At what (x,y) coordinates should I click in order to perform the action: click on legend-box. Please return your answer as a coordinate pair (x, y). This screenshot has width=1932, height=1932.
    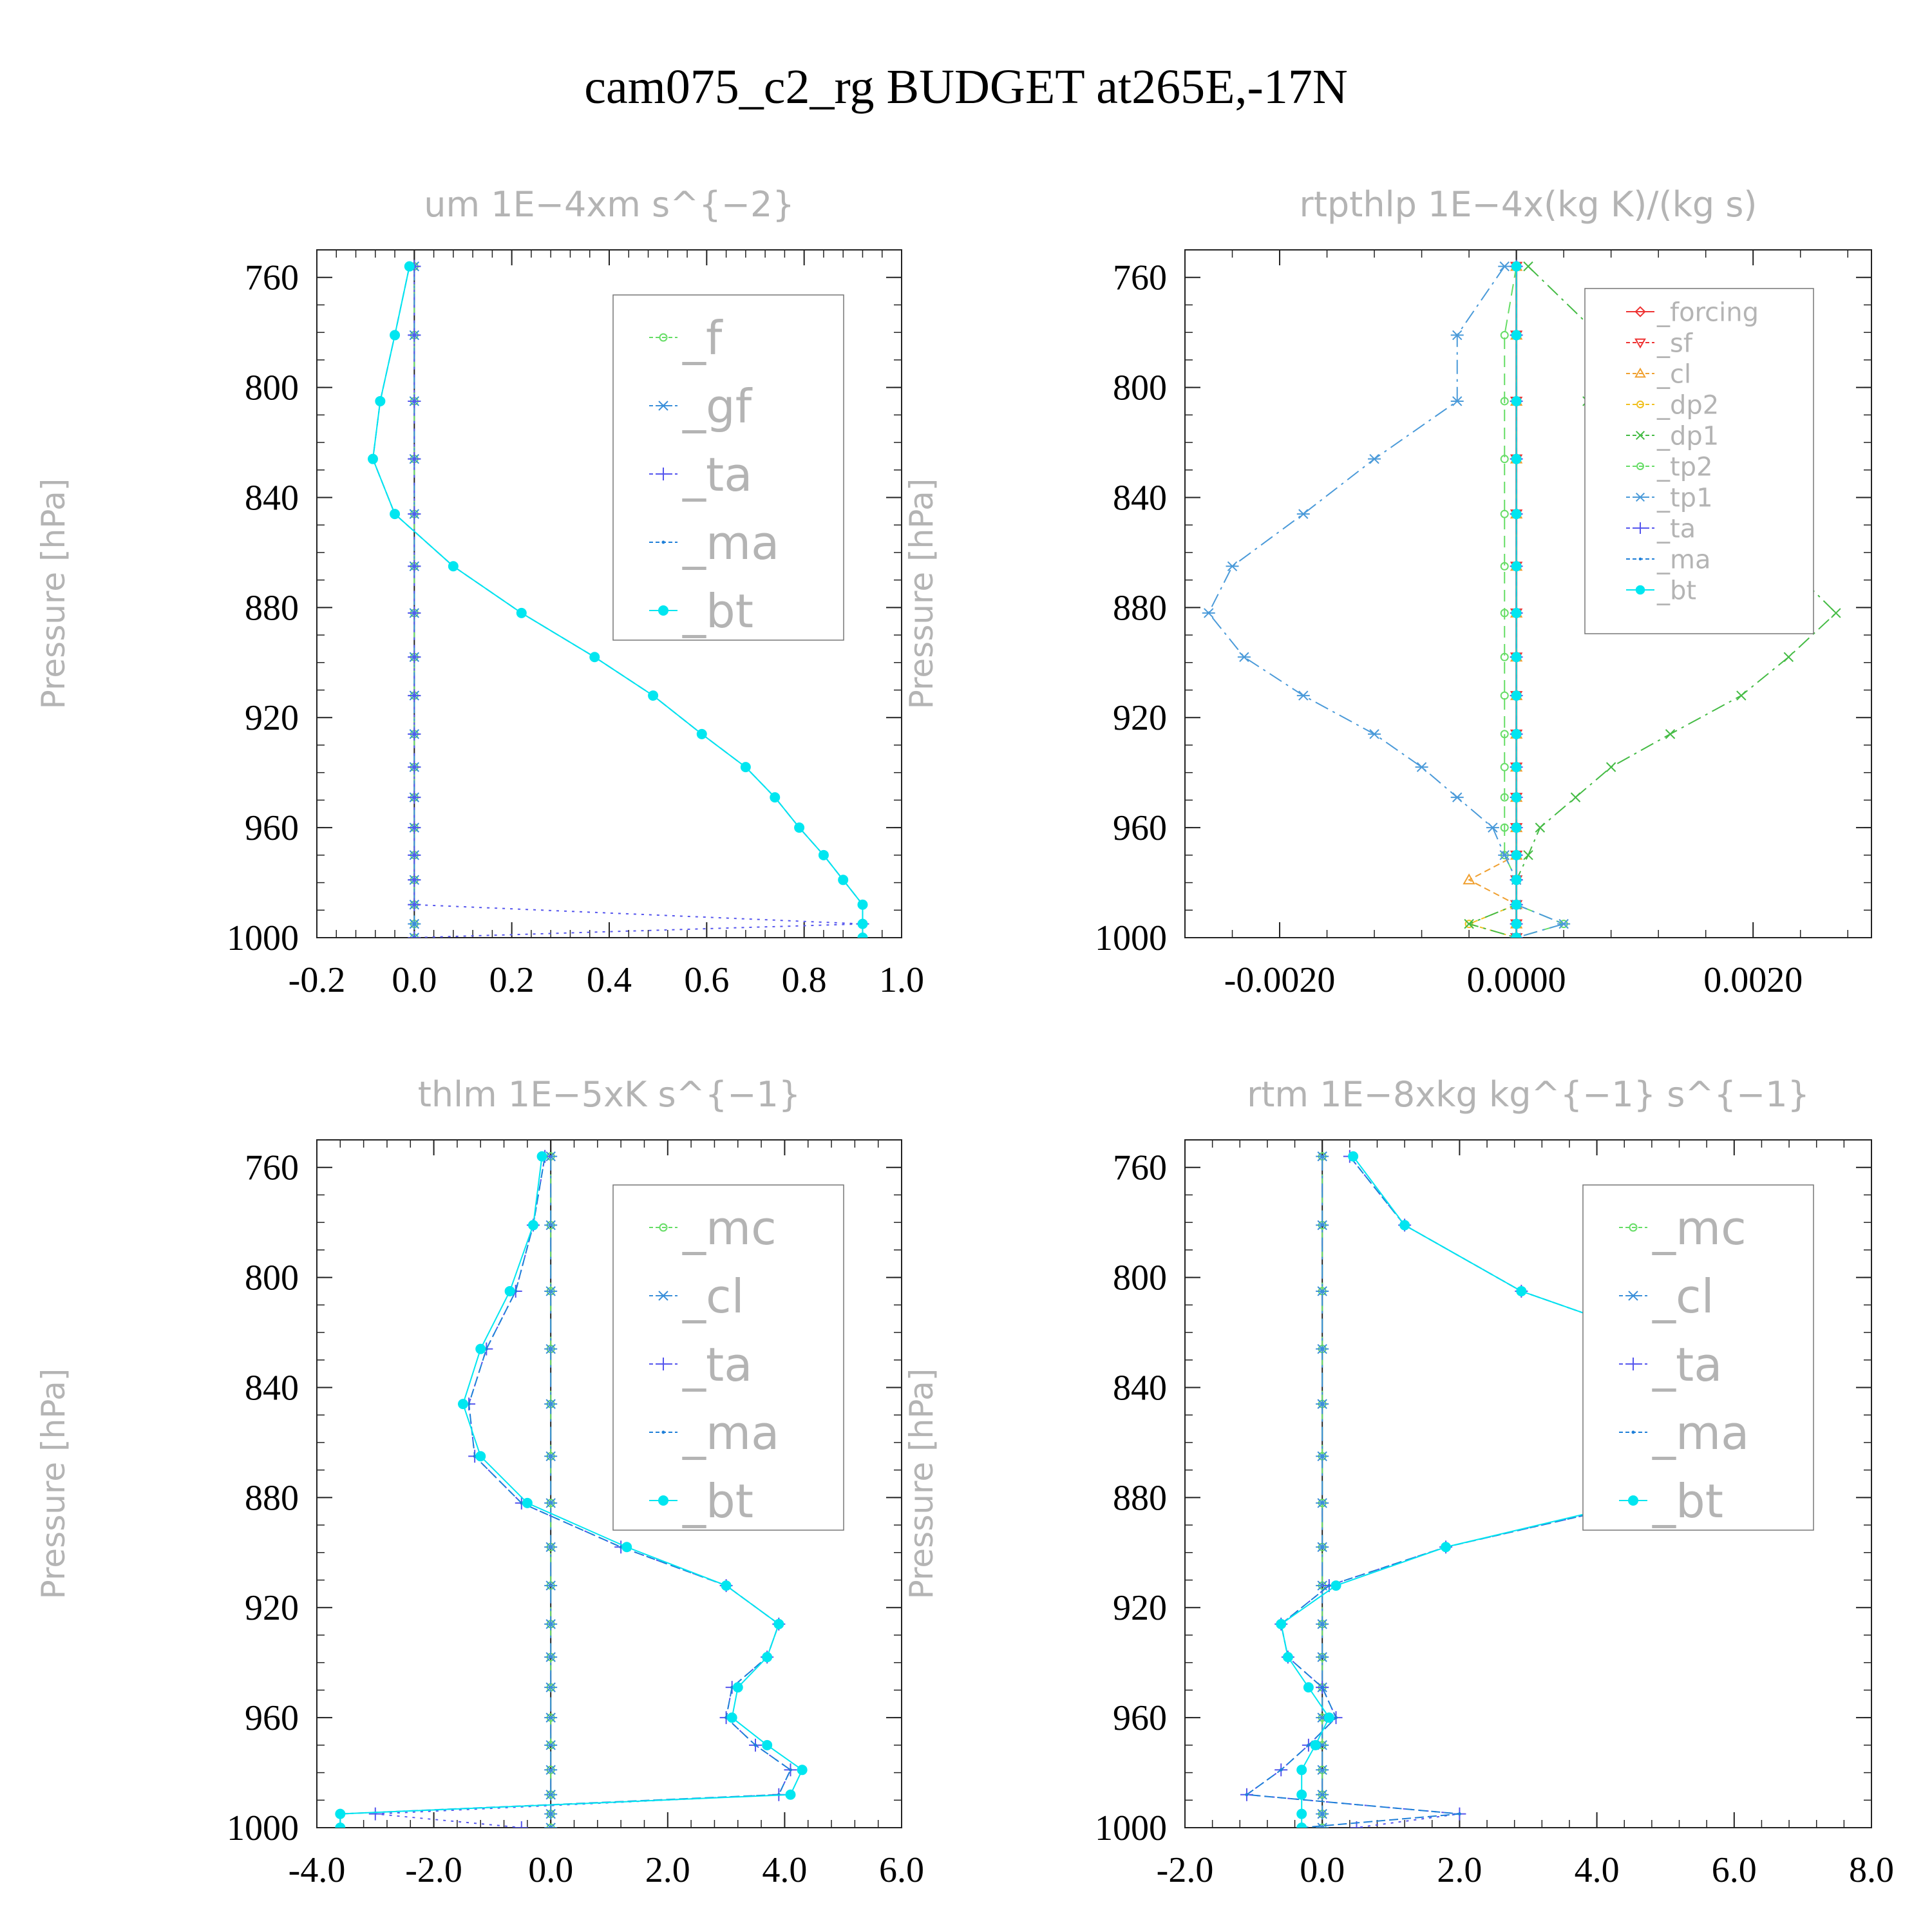
    Looking at the image, I should click on (728, 1357).